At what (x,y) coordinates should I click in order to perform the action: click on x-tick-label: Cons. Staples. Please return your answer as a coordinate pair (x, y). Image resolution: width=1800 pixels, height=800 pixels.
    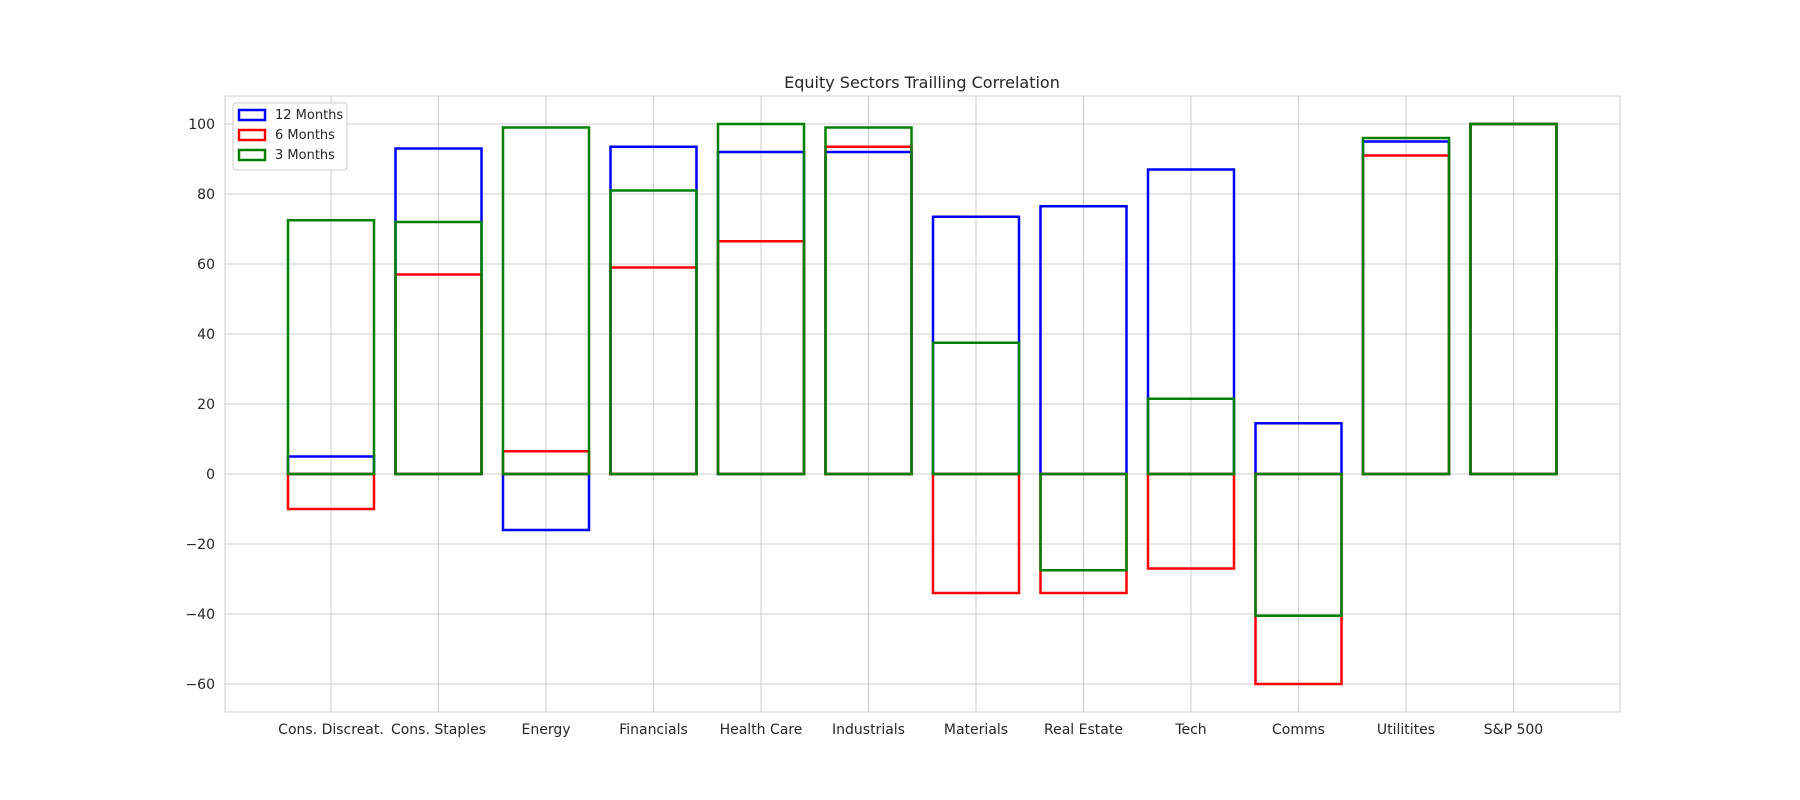
    Looking at the image, I should click on (438, 730).